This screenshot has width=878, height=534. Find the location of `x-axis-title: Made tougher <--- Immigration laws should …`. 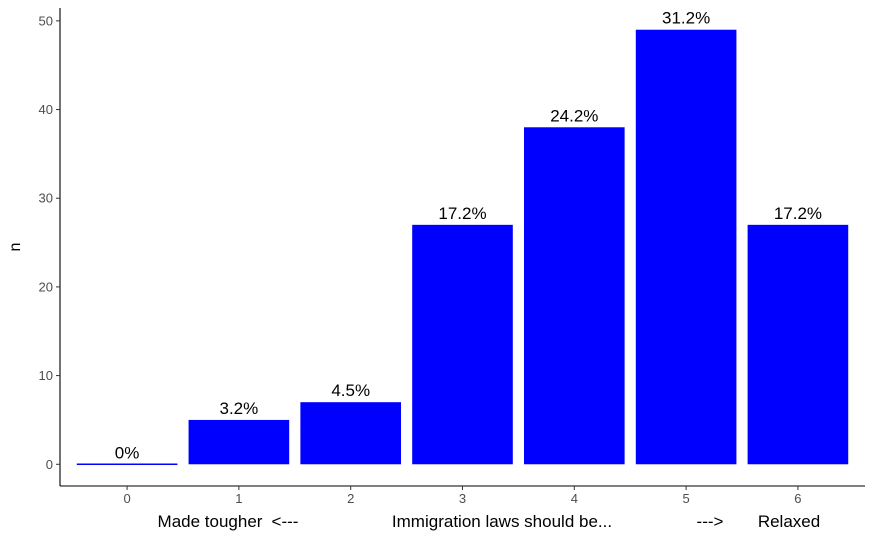

x-axis-title: Made tougher <--- Immigration laws should … is located at coordinates (489, 521).